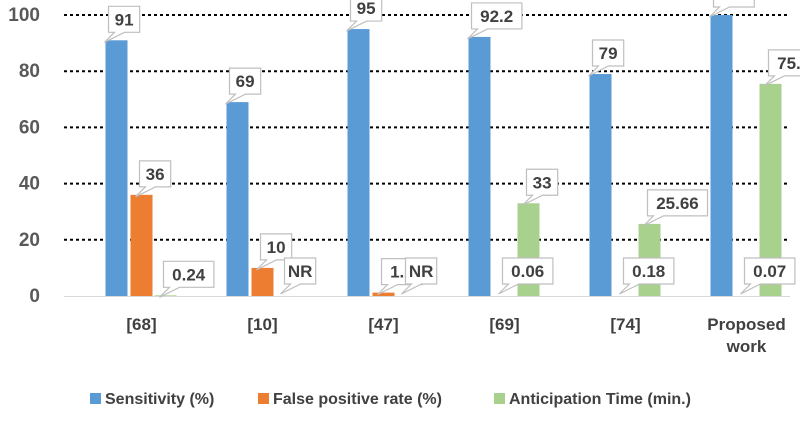 This screenshot has width=800, height=432. Describe the element at coordinates (527, 271) in the screenshot. I see `data-label-text: 0.06` at that location.